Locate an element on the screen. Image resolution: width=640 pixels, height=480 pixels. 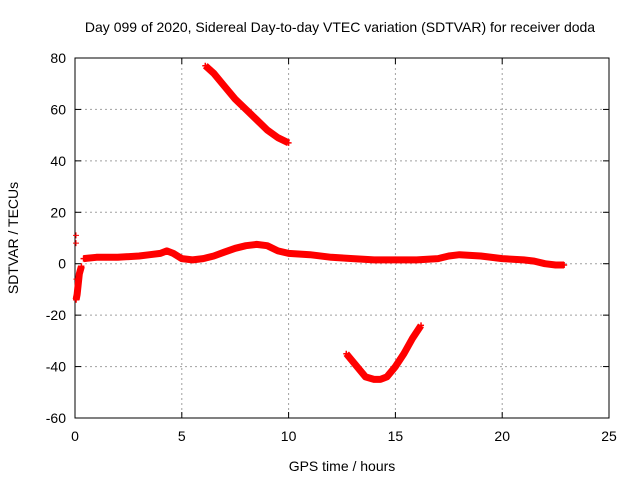
y-tick-label: 60 is located at coordinates (58, 109).